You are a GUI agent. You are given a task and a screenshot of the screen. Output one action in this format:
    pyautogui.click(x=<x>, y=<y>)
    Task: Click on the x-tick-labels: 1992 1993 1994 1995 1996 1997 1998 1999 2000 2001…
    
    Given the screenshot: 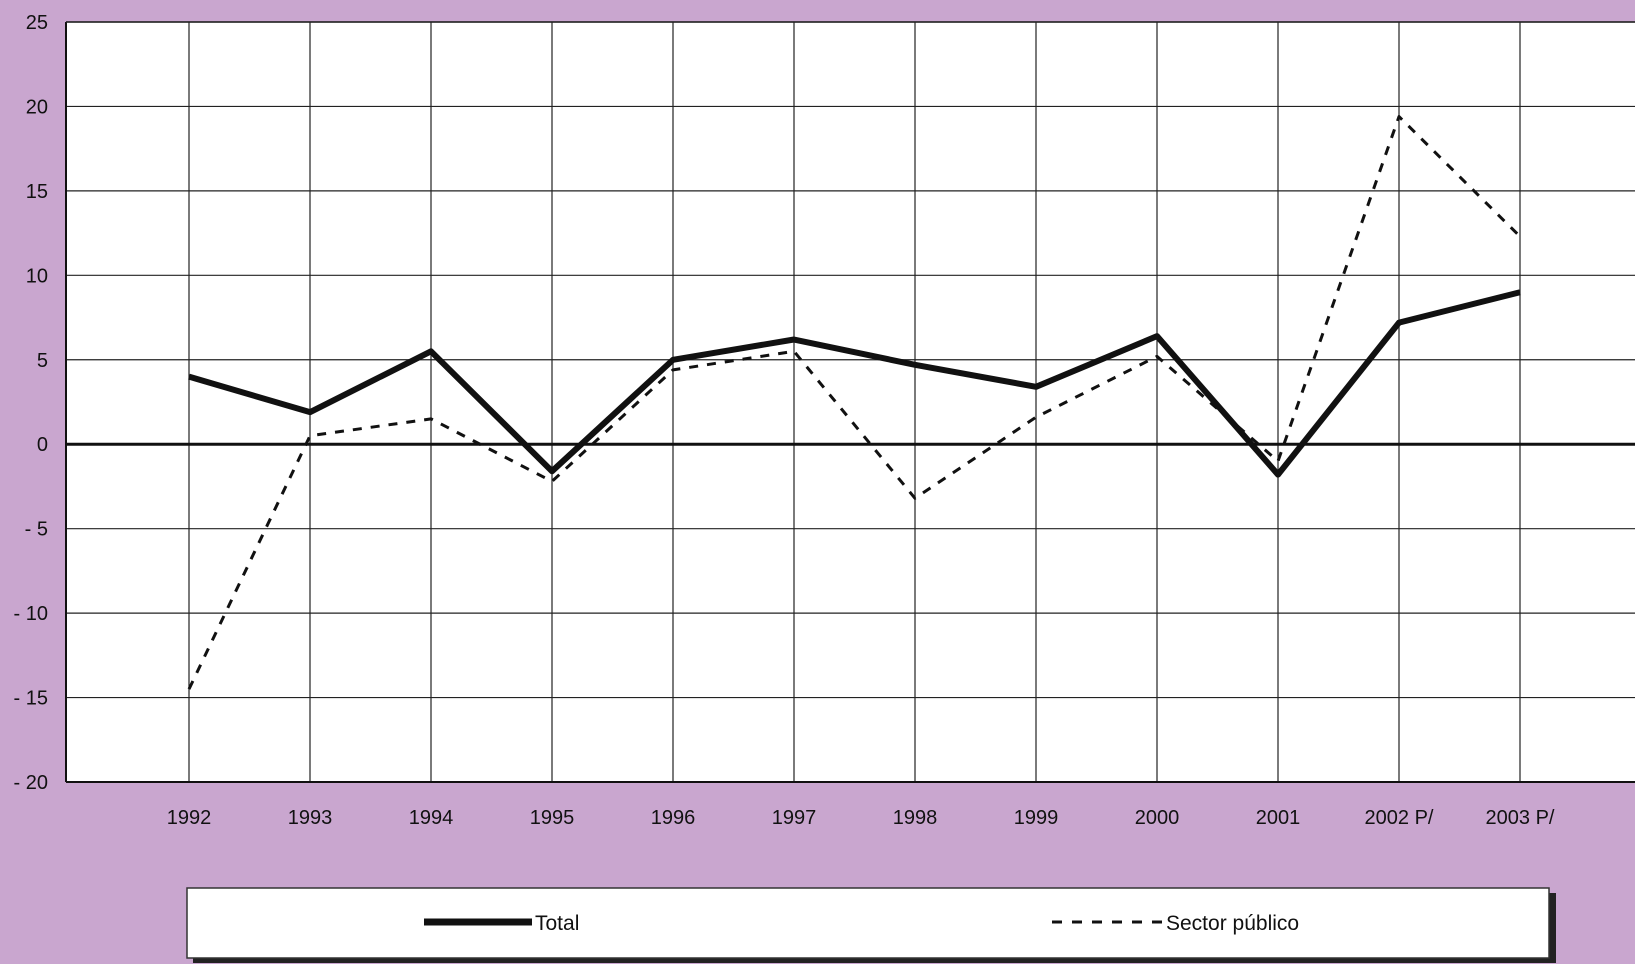 What is the action you would take?
    pyautogui.click(x=861, y=818)
    